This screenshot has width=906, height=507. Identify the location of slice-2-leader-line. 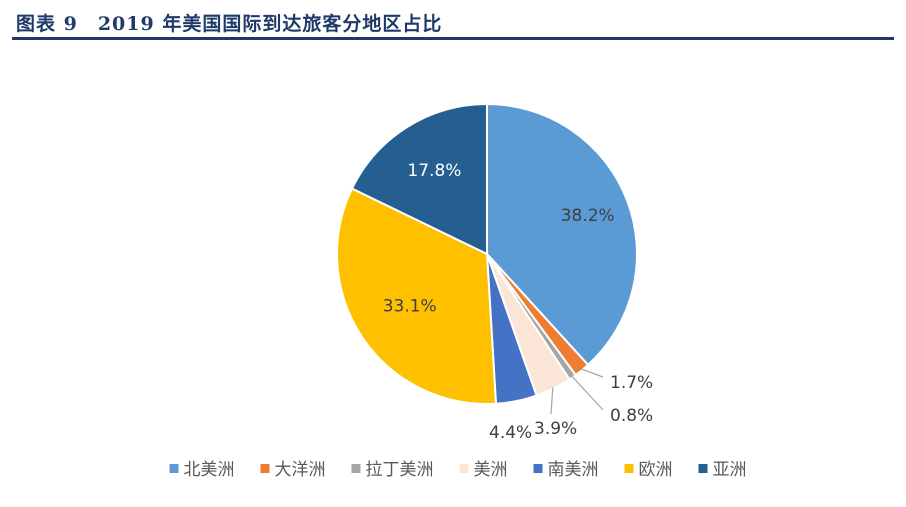
(592, 373).